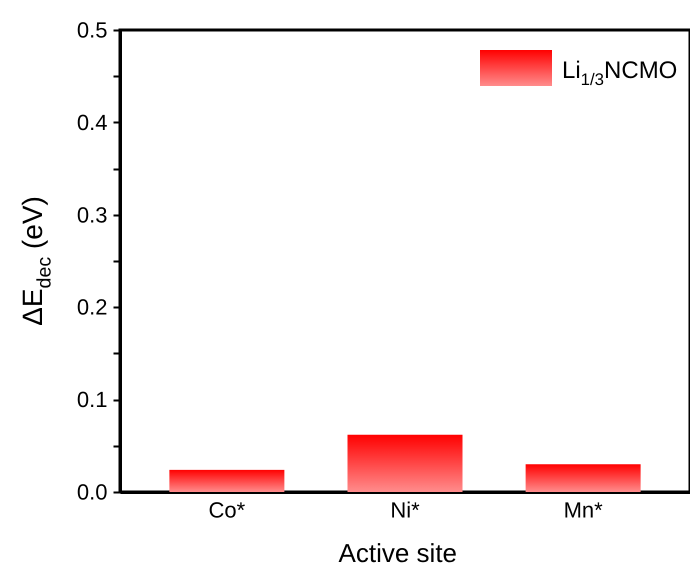 The width and height of the screenshot is (692, 565). Describe the element at coordinates (92, 215) in the screenshot. I see `y-tick-label: 0.3` at that location.